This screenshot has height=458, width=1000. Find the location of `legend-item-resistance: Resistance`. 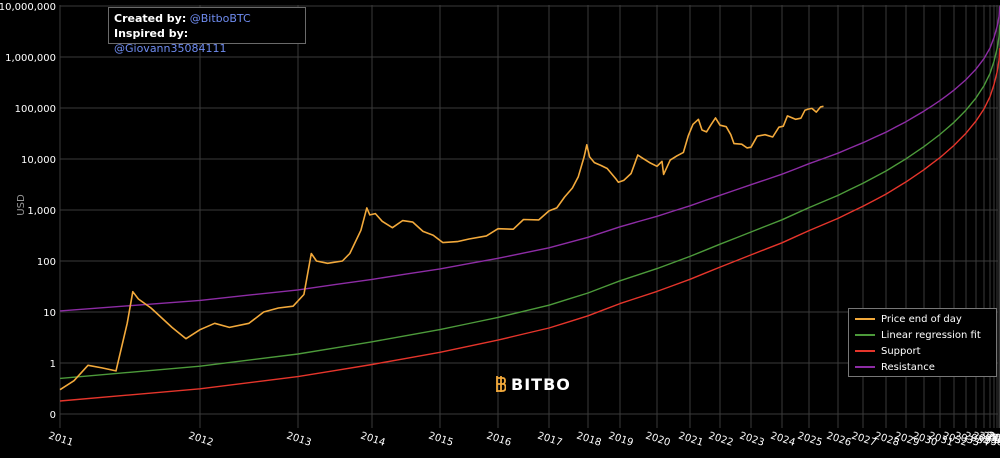

legend-item-resistance: Resistance is located at coordinates (925, 367).